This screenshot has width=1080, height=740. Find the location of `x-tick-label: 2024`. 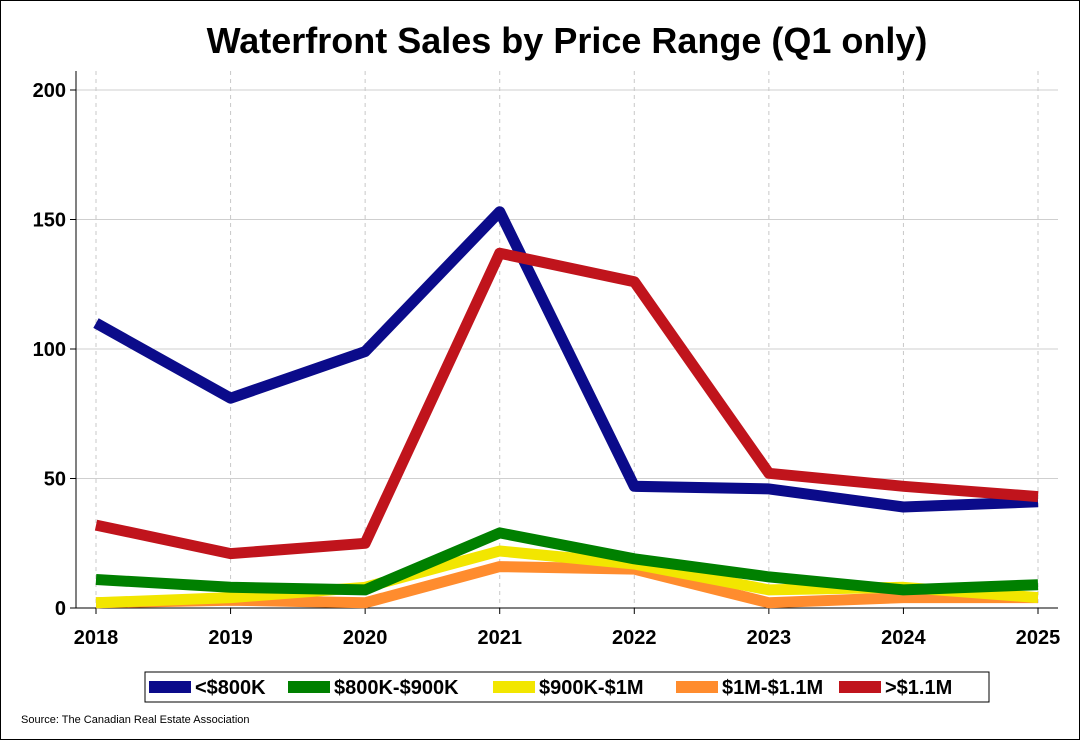

x-tick-label: 2024 is located at coordinates (903, 638).